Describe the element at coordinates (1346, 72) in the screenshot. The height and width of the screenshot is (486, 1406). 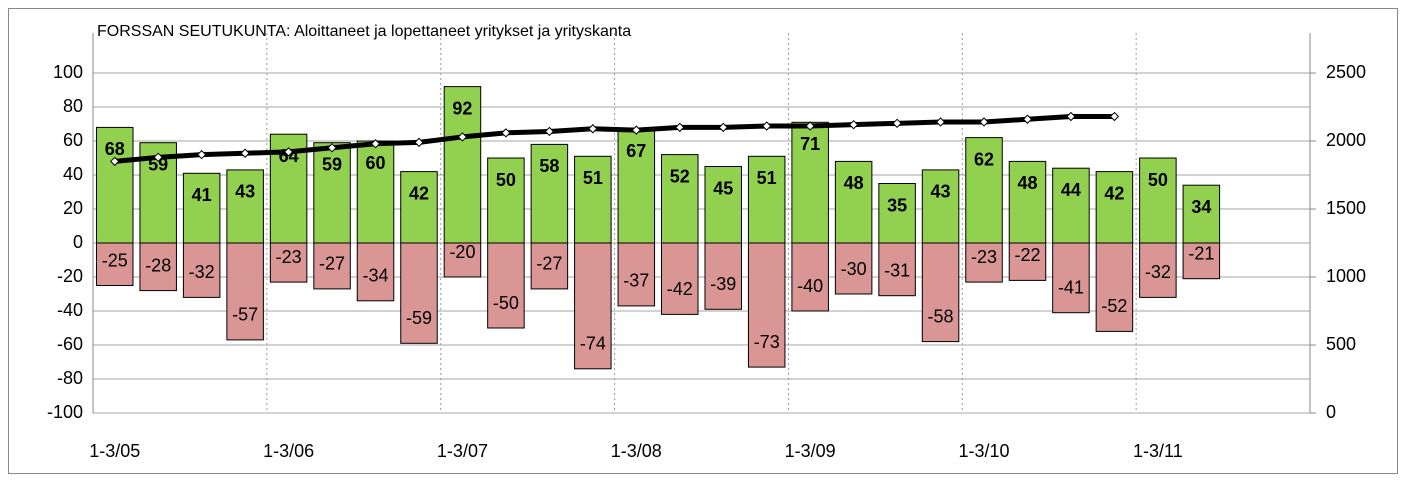
I see `y2-tick-label: 2500` at that location.